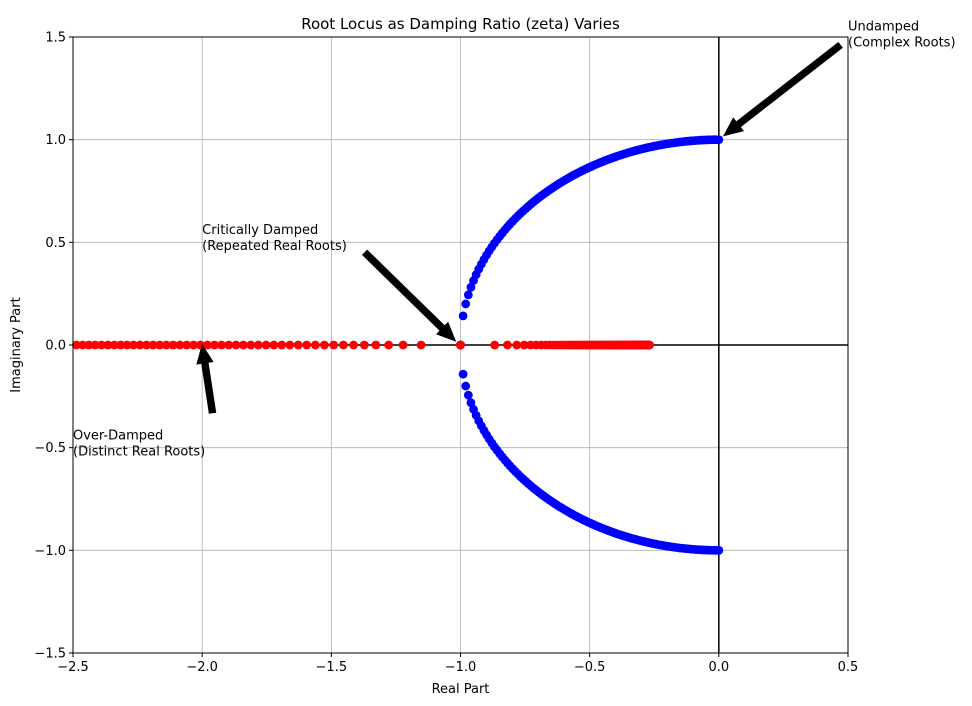  Describe the element at coordinates (55, 243) in the screenshot. I see `y-tick-label: 0.5` at that location.